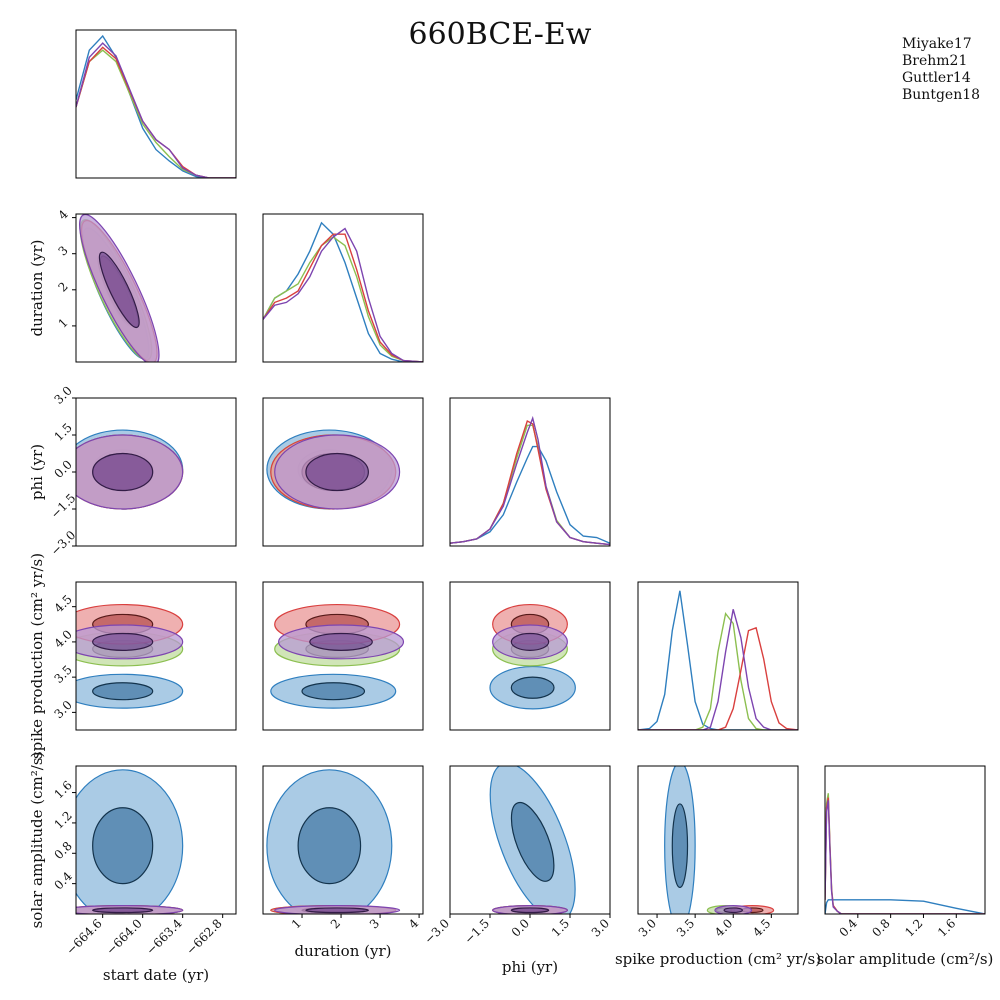 Image resolution: width=1000 pixels, height=1000 pixels. Describe the element at coordinates (62, 394) in the screenshot. I see `y-tick-label-phi: 3.0` at that location.